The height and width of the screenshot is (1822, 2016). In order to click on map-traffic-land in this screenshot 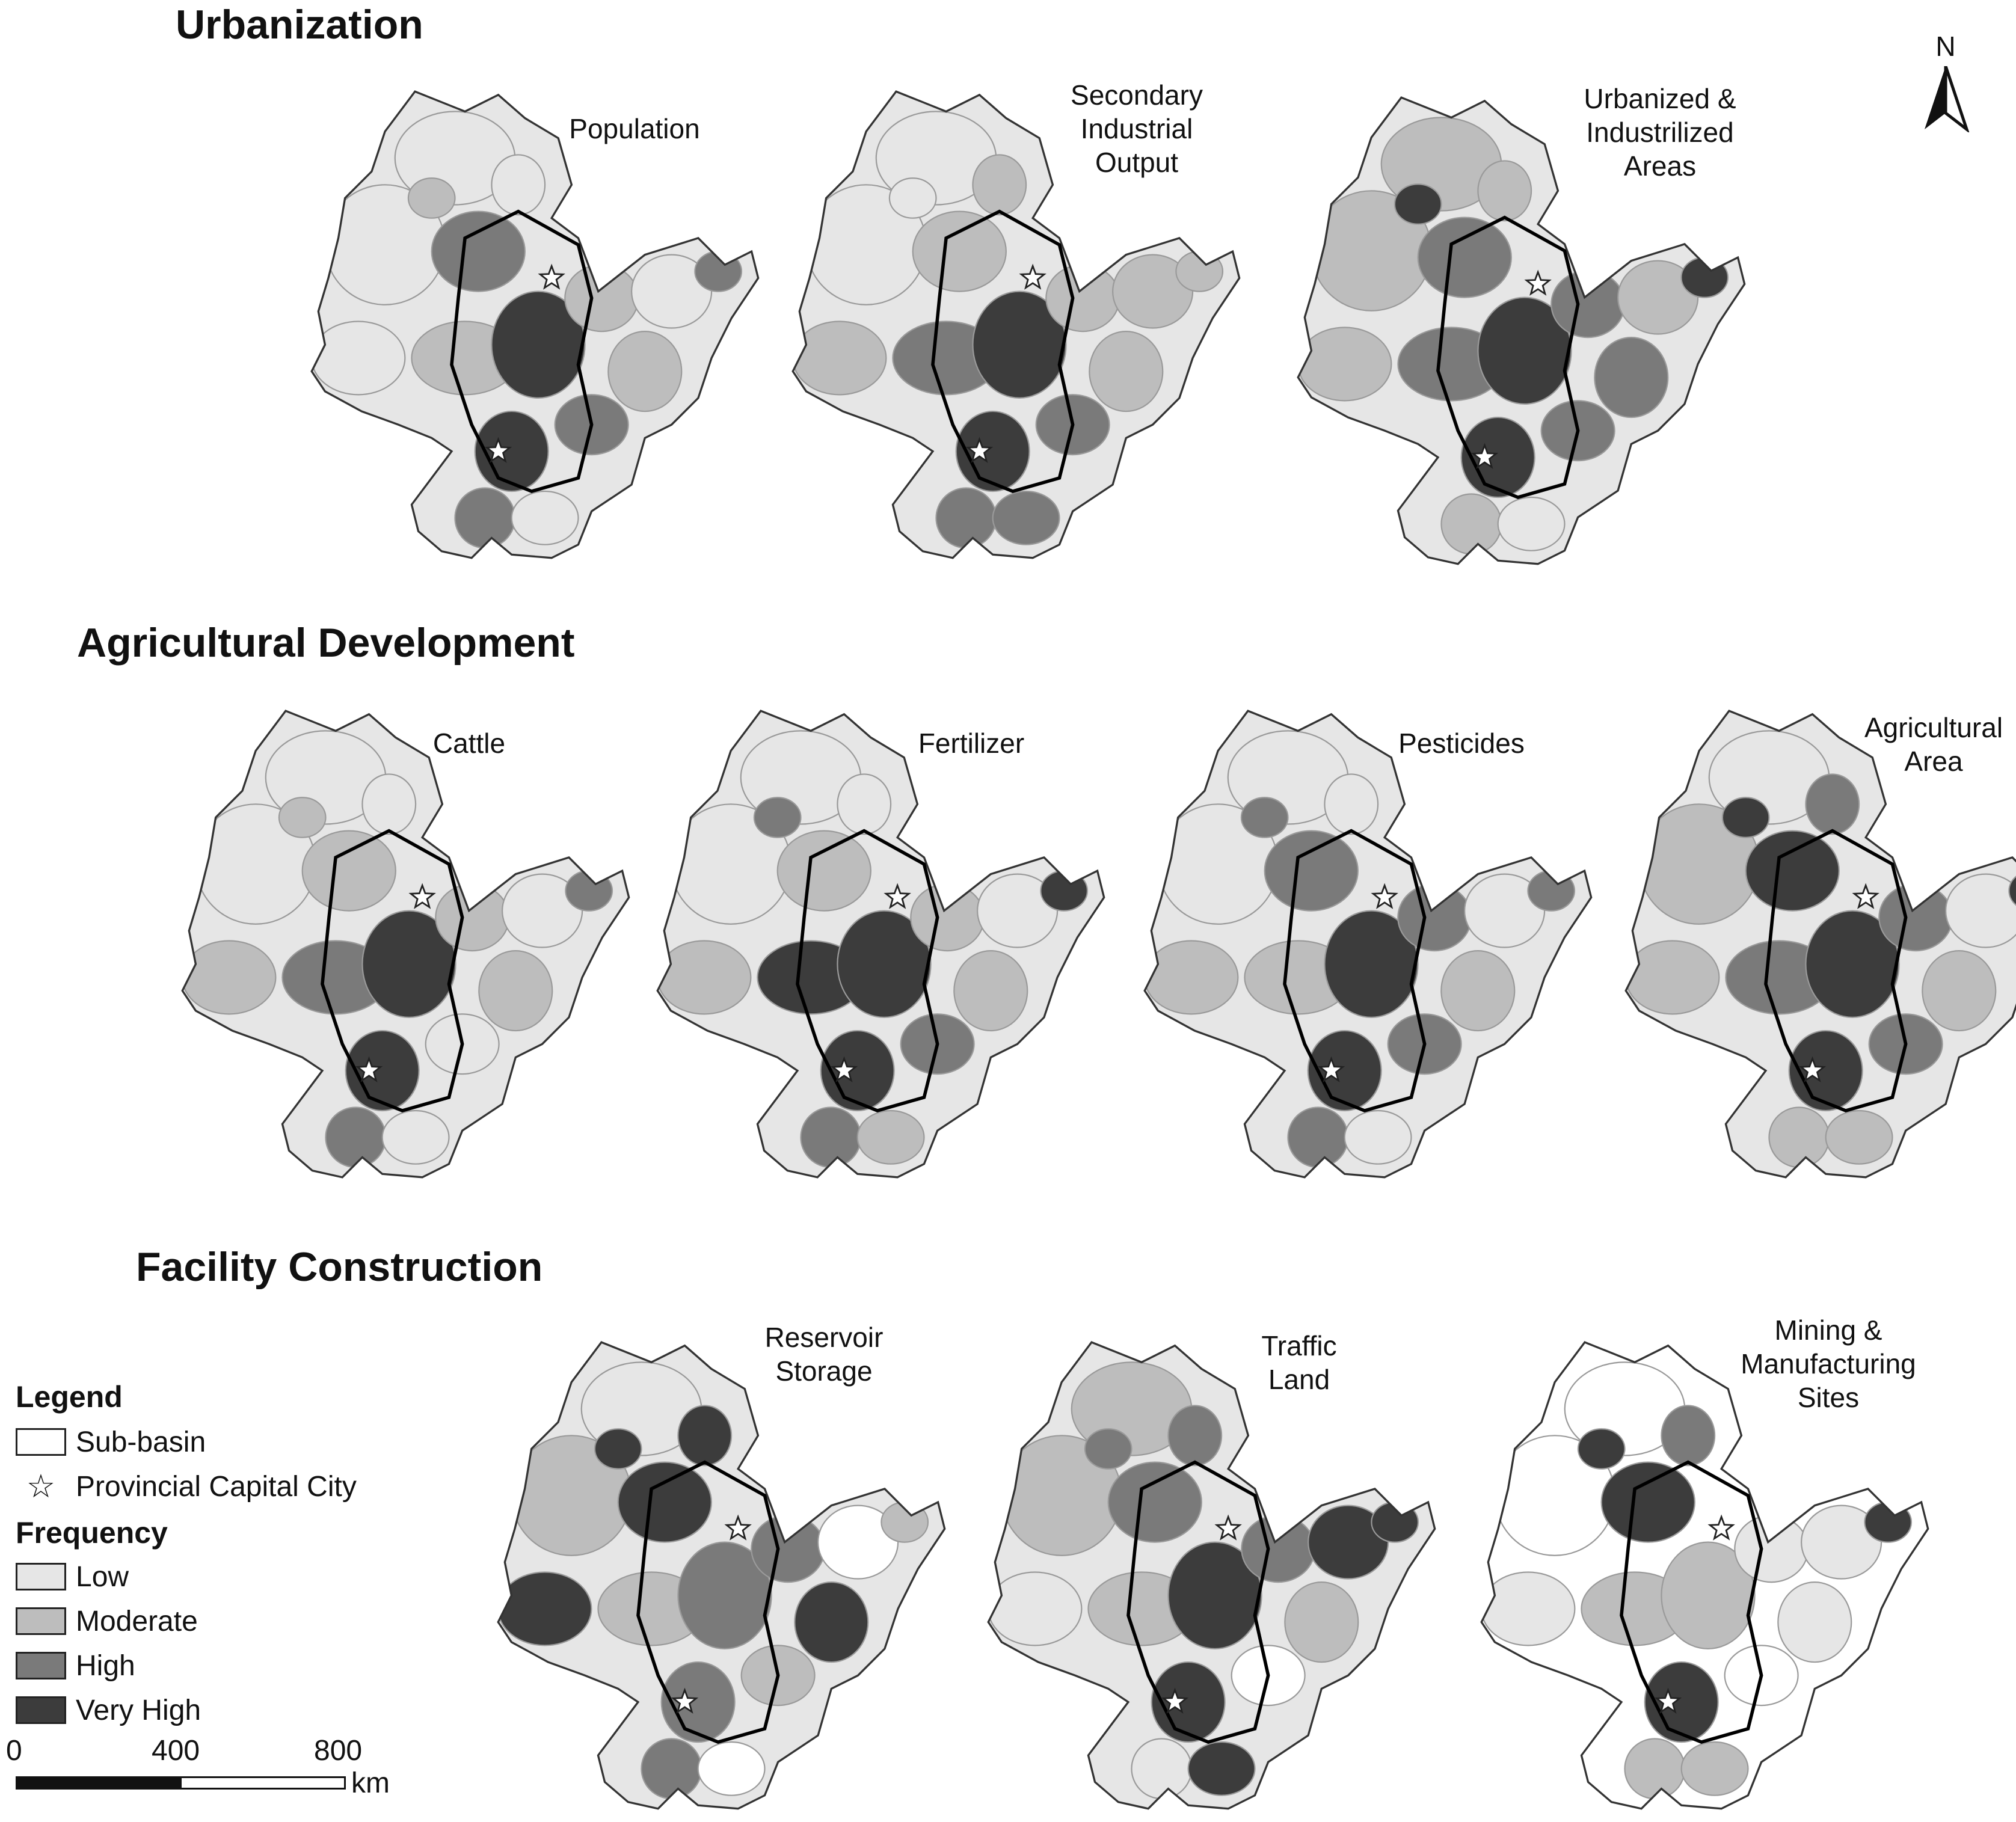, I will do `click(1215, 1575)`.